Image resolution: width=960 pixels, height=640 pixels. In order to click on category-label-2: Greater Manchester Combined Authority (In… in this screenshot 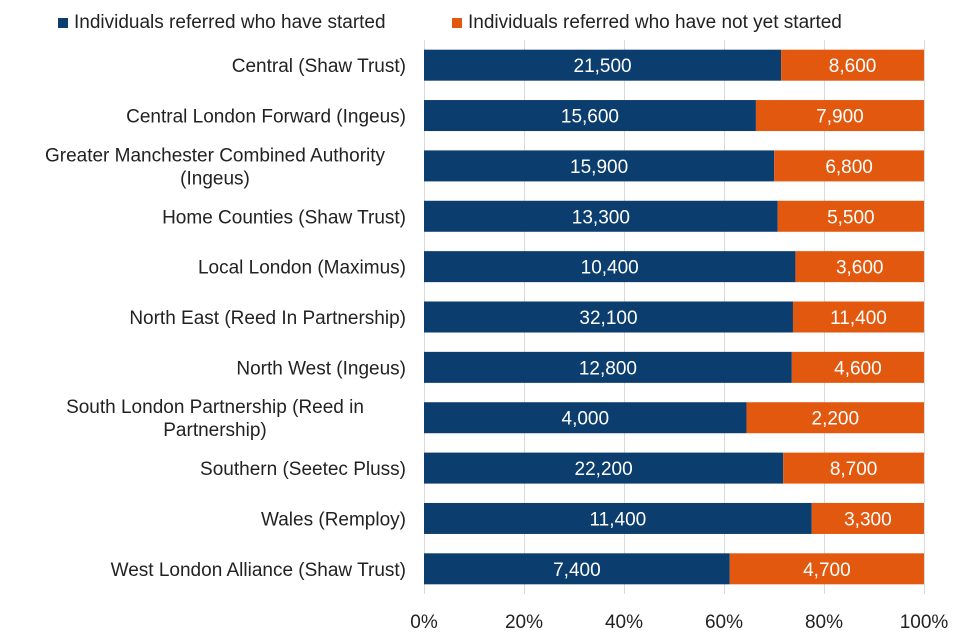, I will do `click(215, 167)`.